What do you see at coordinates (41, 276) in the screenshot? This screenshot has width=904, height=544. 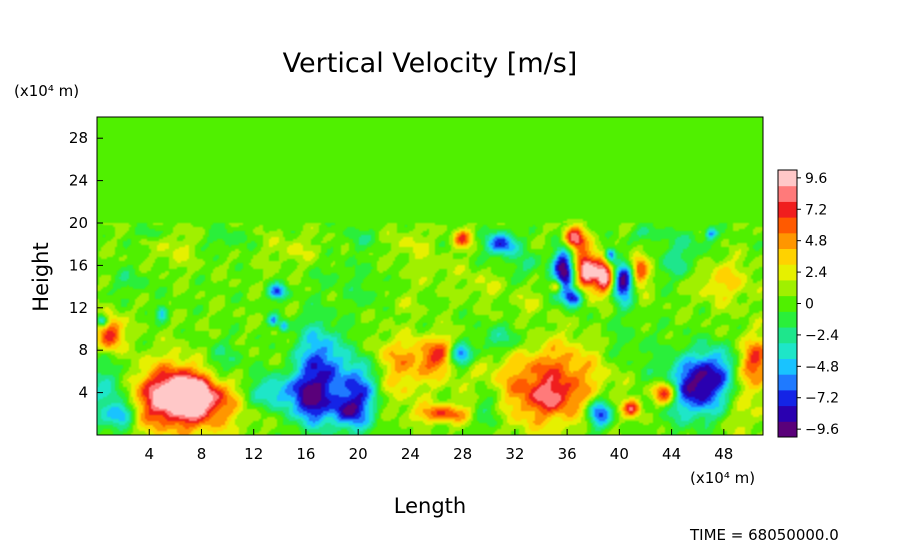 I see `y-axis-label: Height` at bounding box center [41, 276].